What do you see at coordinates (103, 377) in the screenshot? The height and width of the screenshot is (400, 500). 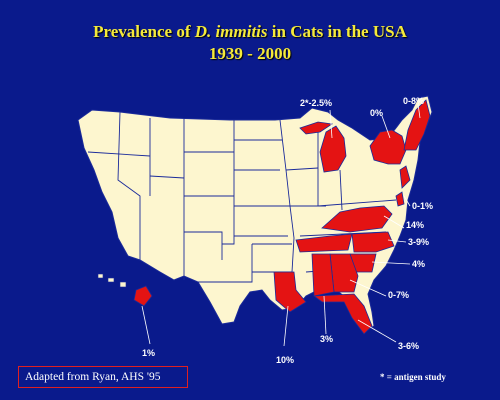 I see `source-citation: Adapted from Ryan, AHS '95` at bounding box center [103, 377].